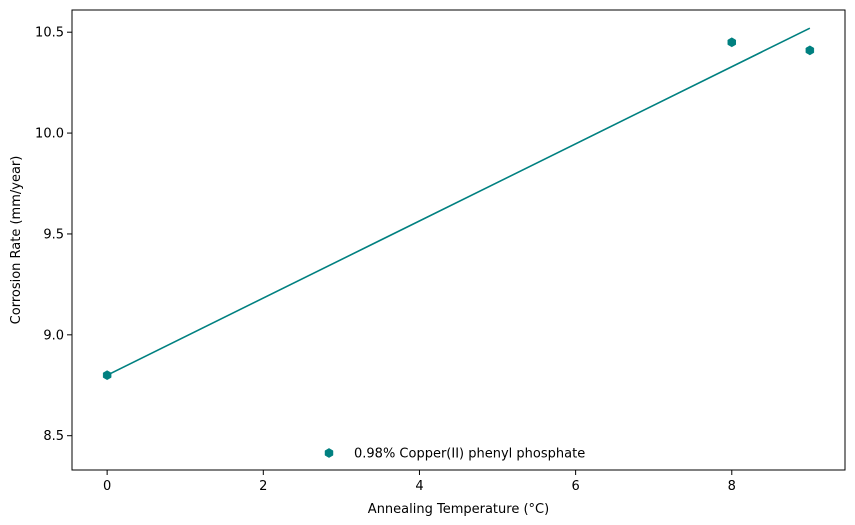 The width and height of the screenshot is (855, 525). Describe the element at coordinates (469, 454) in the screenshot. I see `legend-label: 0.98% Copper(II) phenyl phosphate` at that location.